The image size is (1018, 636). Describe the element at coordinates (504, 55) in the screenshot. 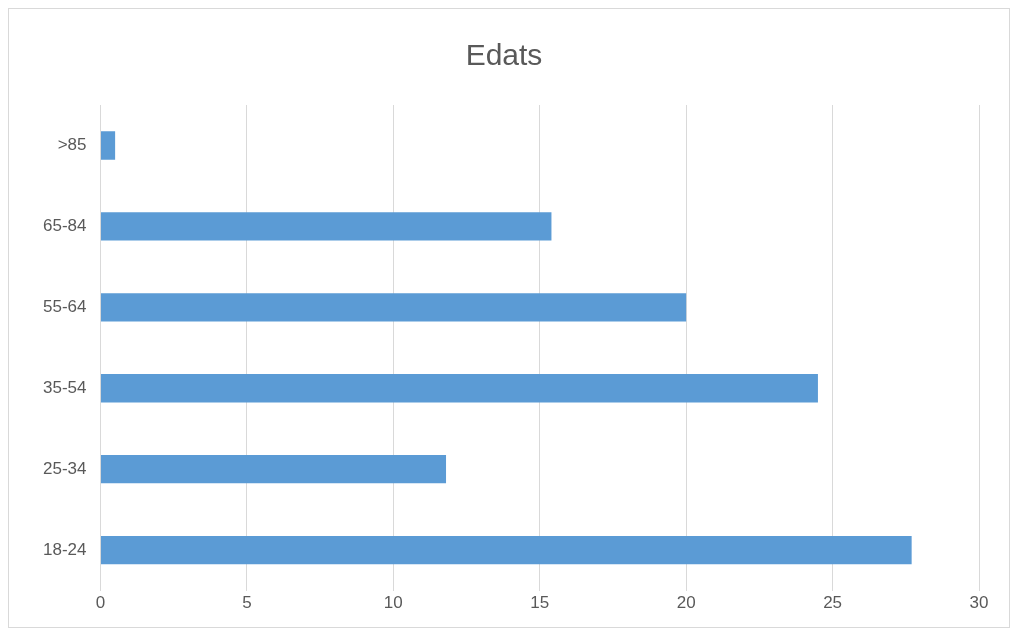

I see `chart-title: Edats` at that location.